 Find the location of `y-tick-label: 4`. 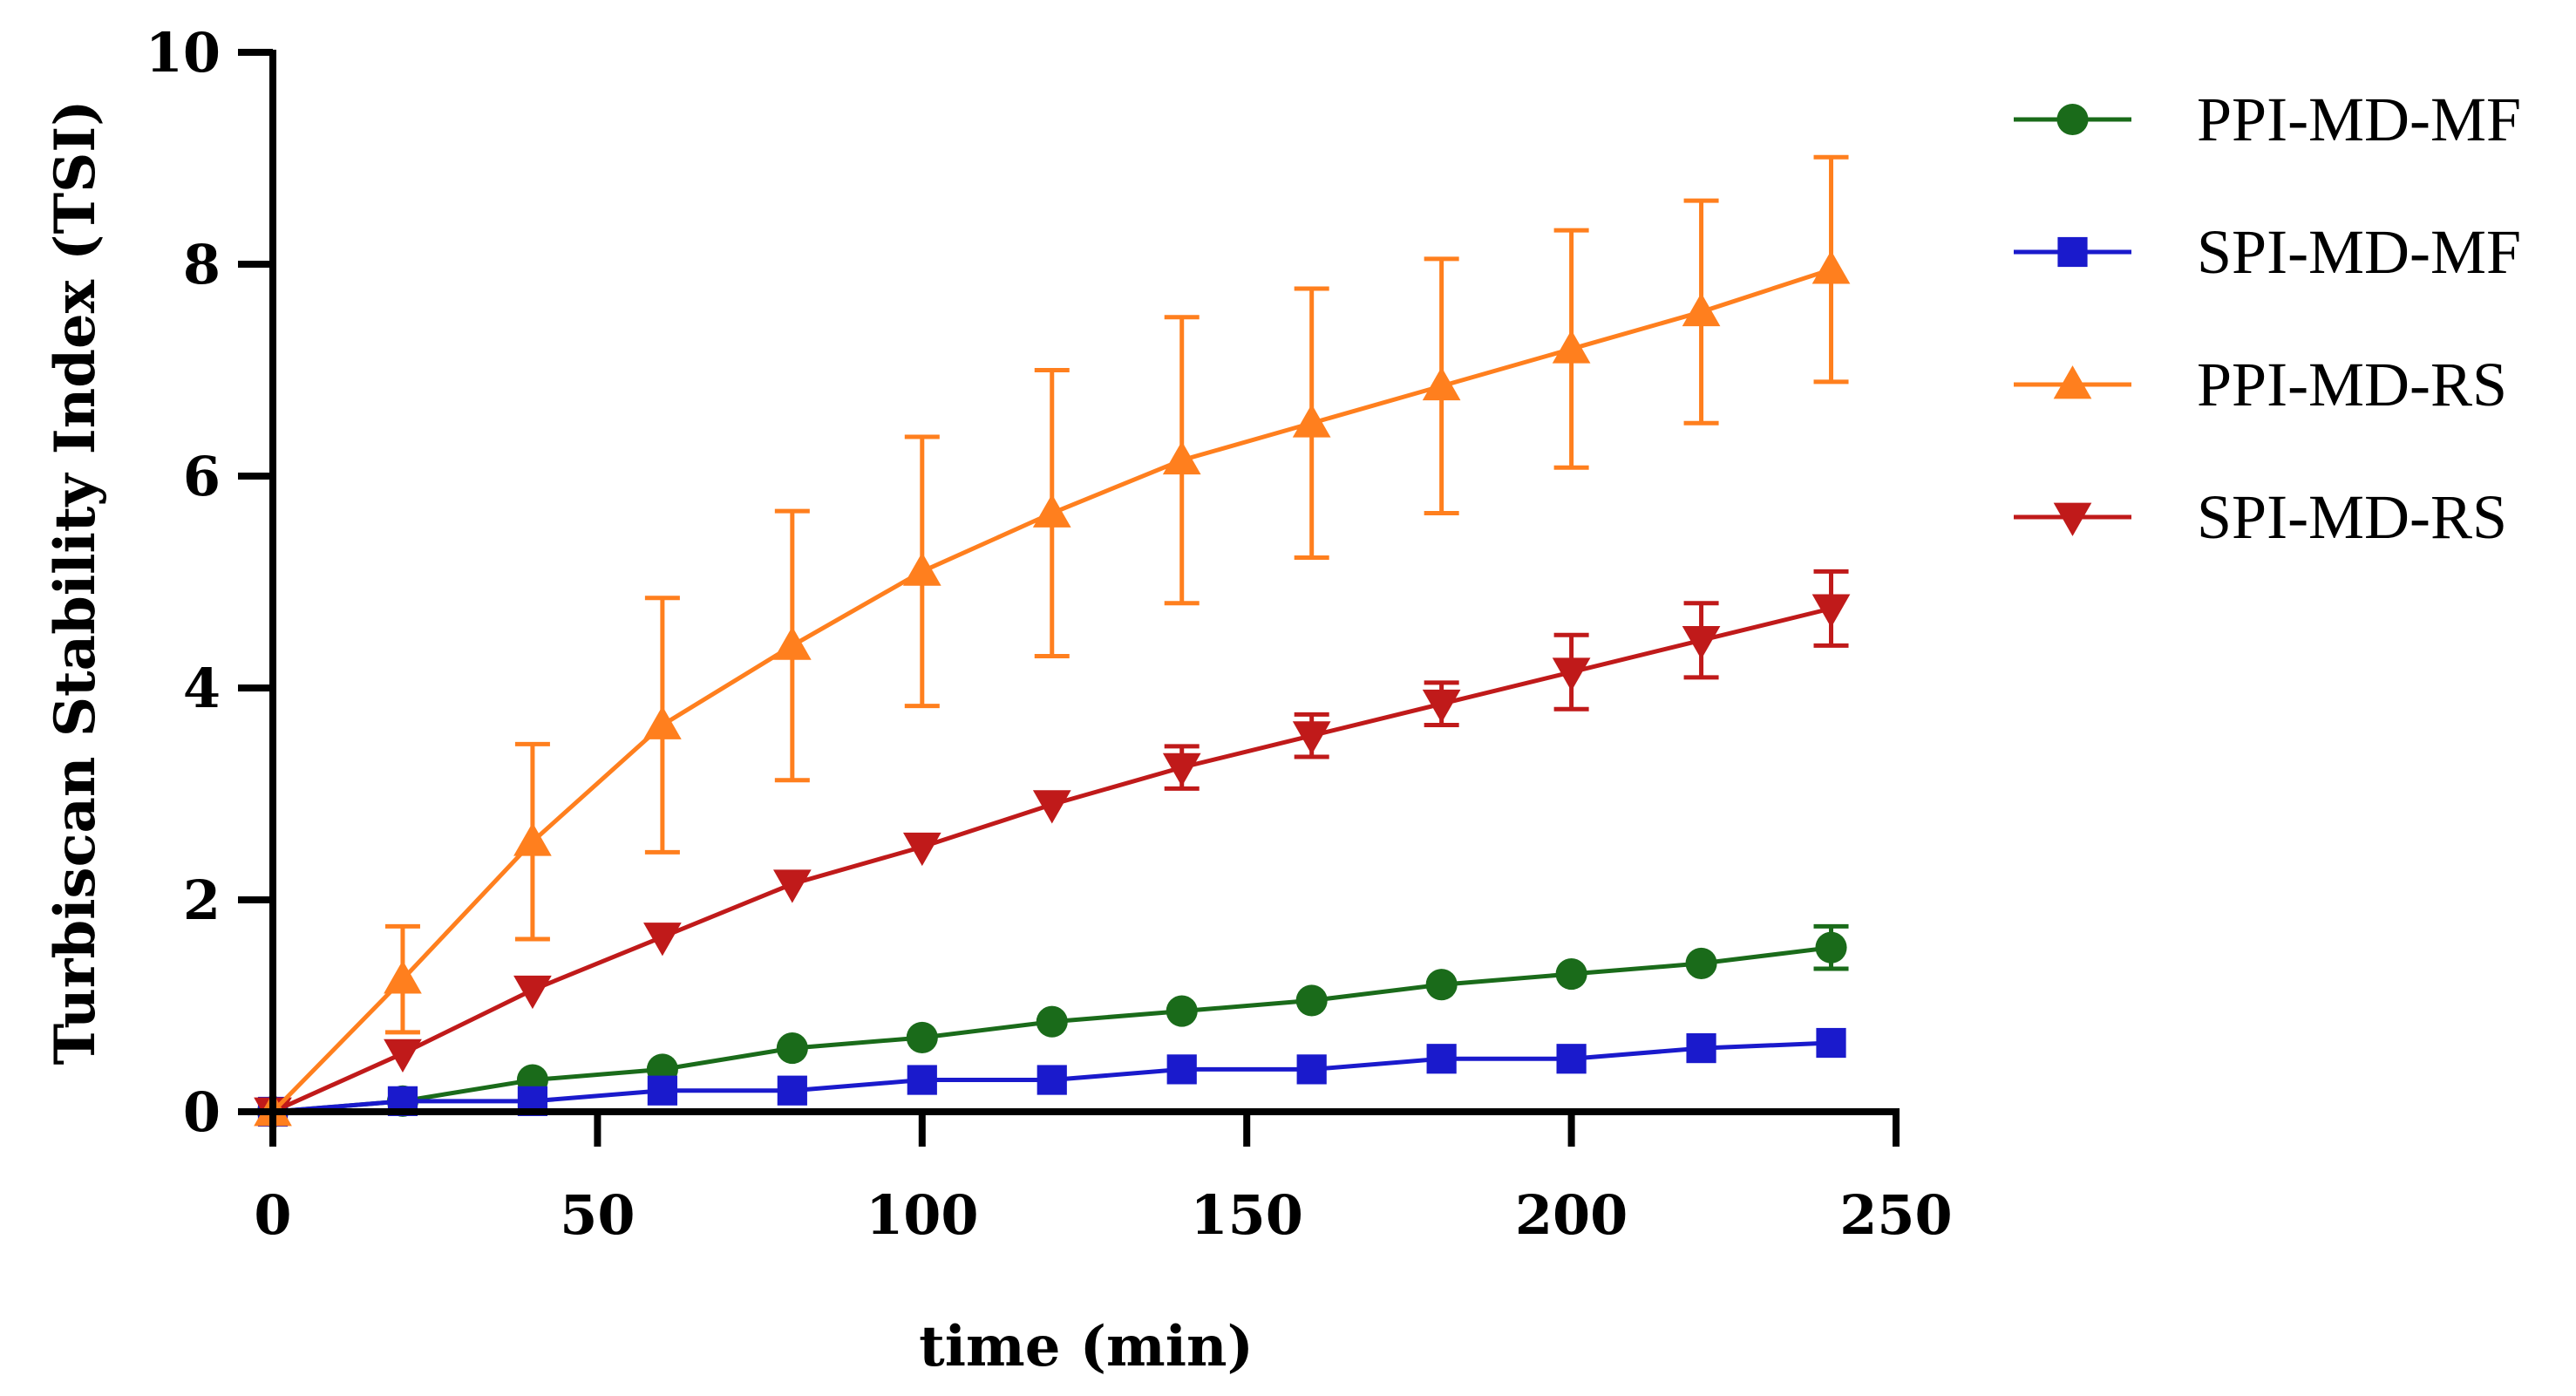

y-tick-label: 4 is located at coordinates (202, 688).